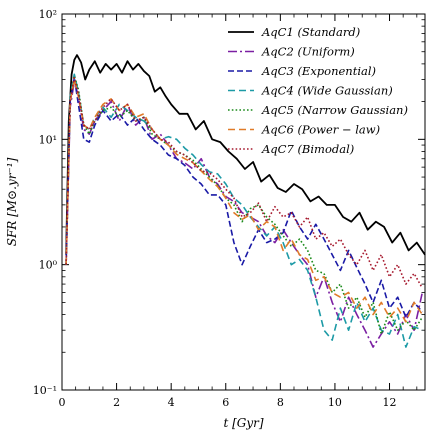  I want to click on legend-label-6: AqC6 (Power − law), so click(320, 130).